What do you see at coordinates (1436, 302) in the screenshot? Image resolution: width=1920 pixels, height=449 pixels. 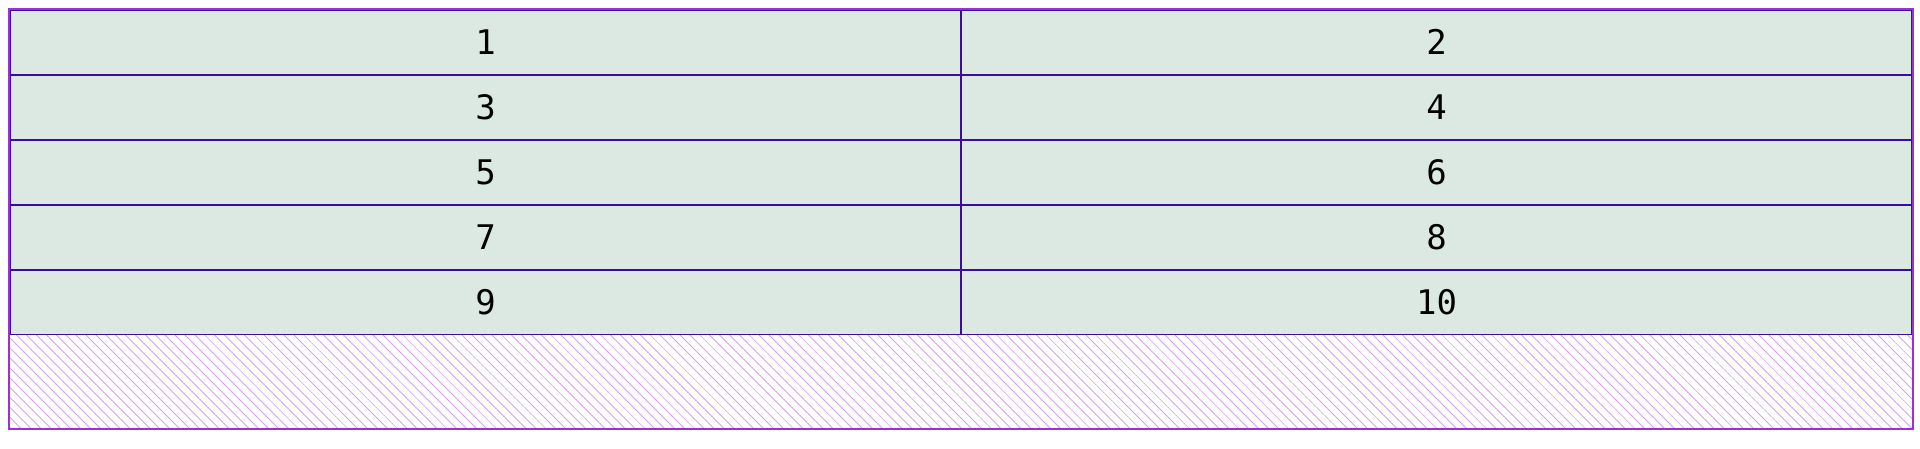 I see `grid-cell: 10` at bounding box center [1436, 302].